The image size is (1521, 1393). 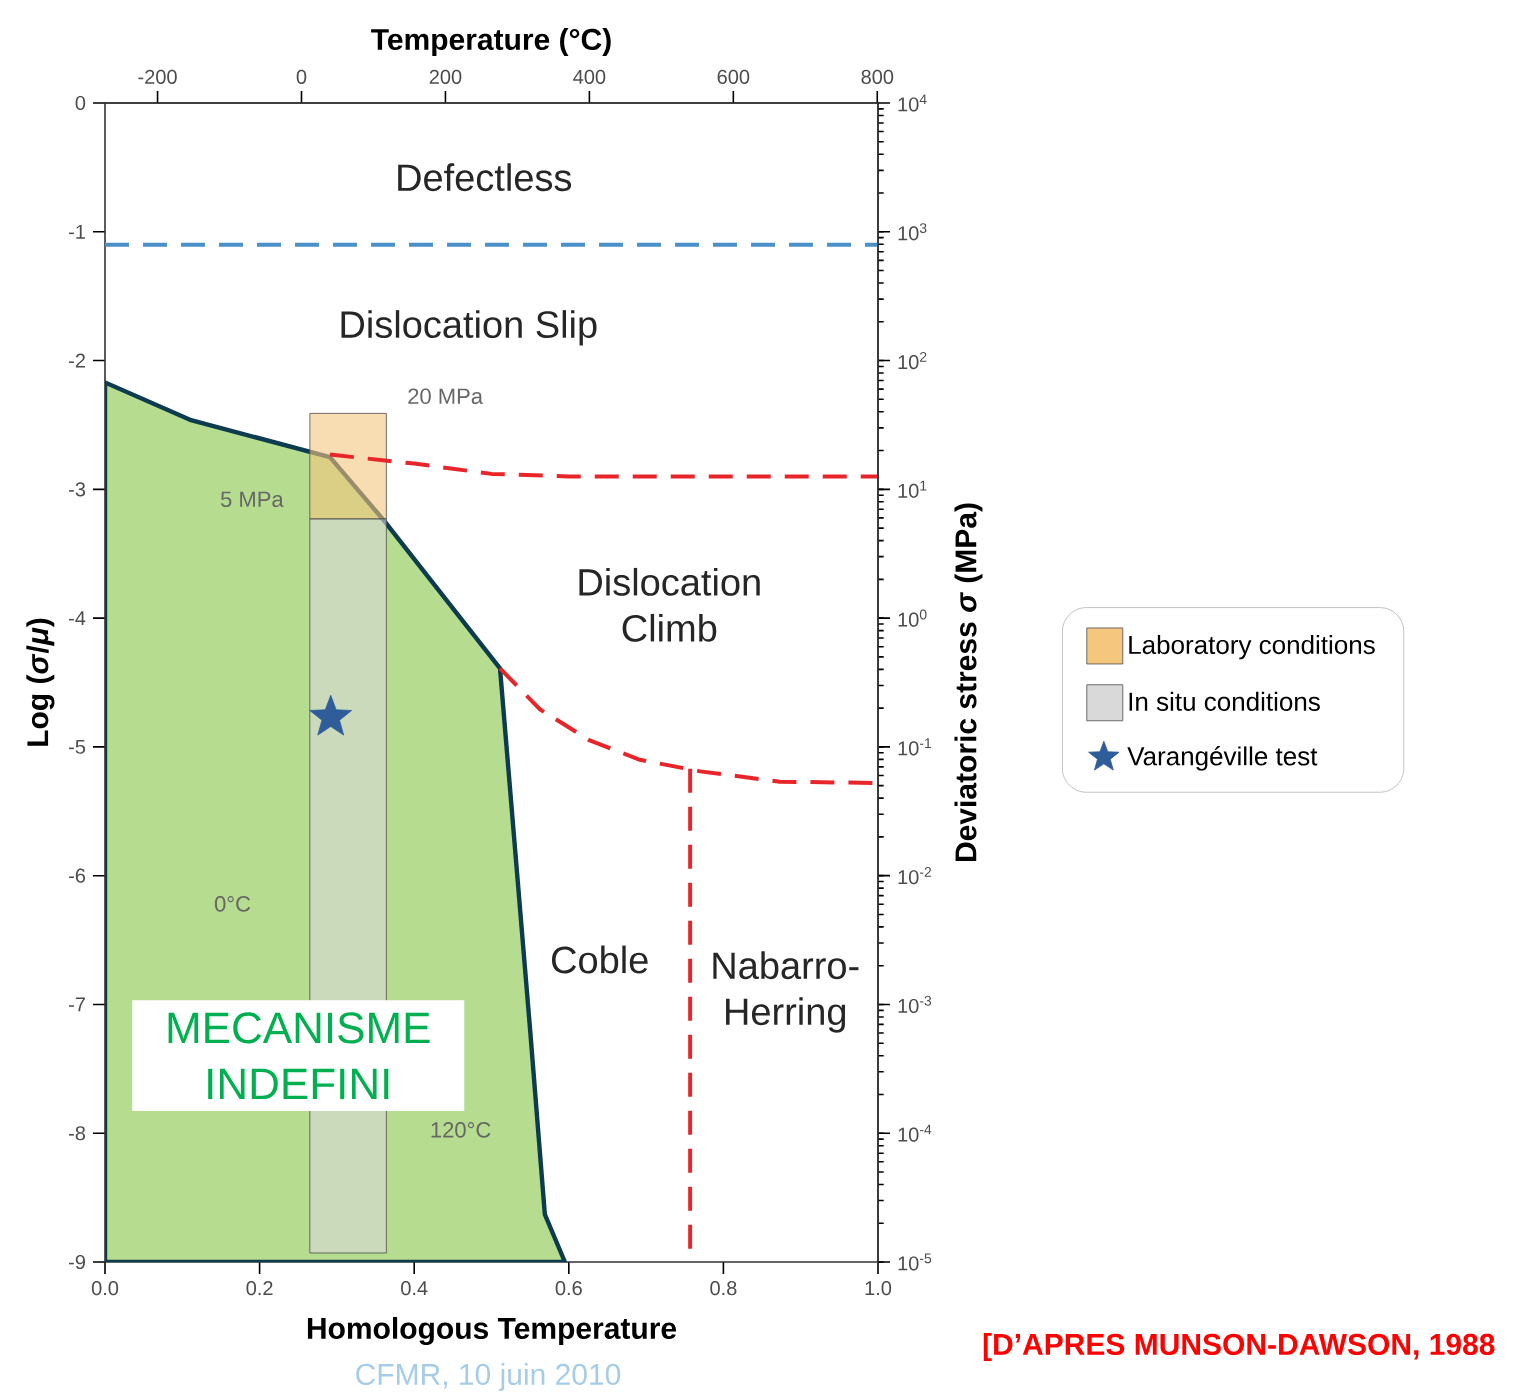 I want to click on y2-axis-title: Deviatoric stress σ (MPa), so click(x=968, y=682).